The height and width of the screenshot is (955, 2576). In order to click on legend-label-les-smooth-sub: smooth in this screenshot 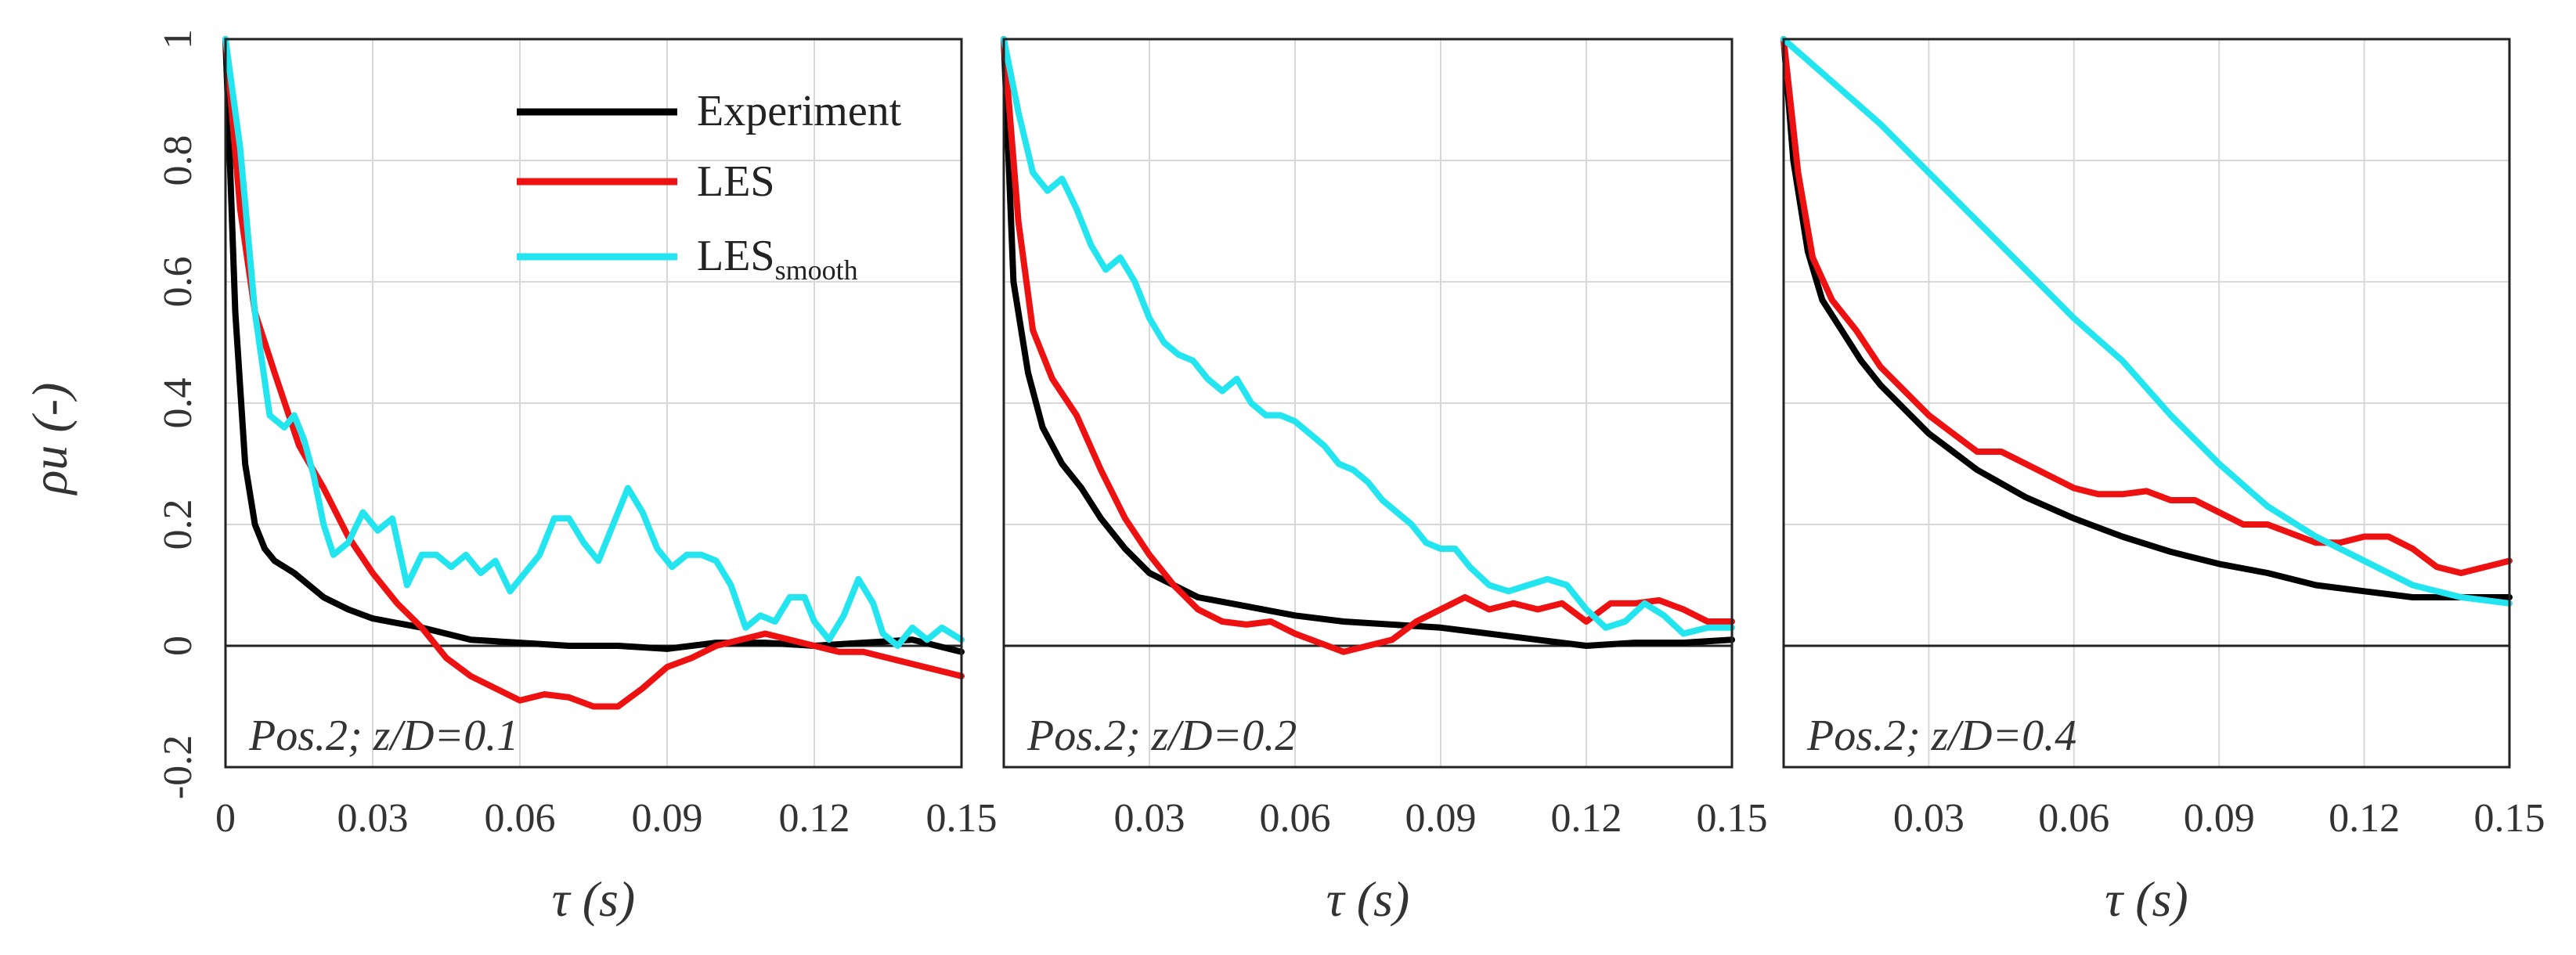, I will do `click(816, 270)`.